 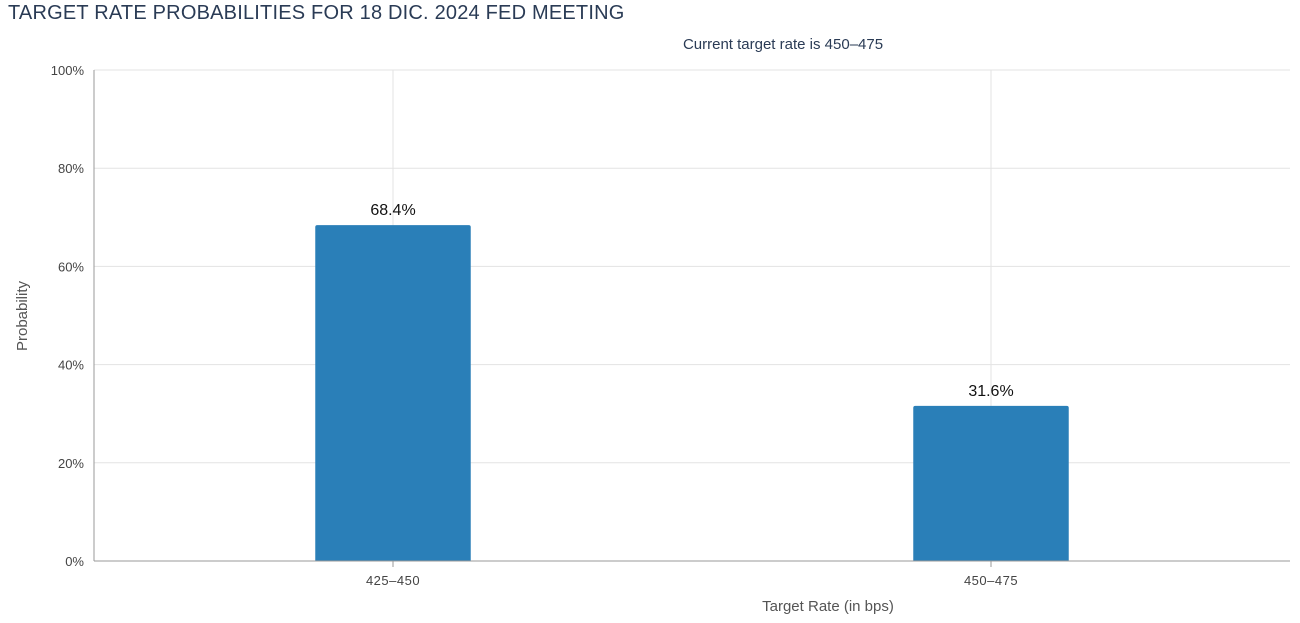 What do you see at coordinates (68, 70) in the screenshot?
I see `y-tick-label: 100%` at bounding box center [68, 70].